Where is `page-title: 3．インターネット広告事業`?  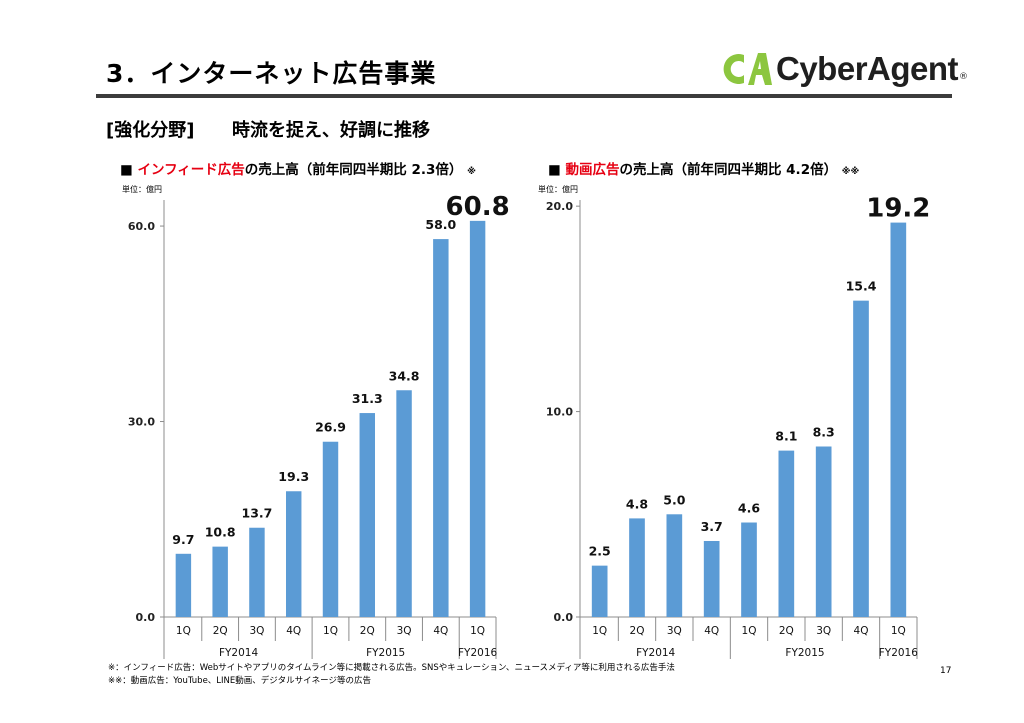
page-title: 3．インターネット広告事業 is located at coordinates (271, 73).